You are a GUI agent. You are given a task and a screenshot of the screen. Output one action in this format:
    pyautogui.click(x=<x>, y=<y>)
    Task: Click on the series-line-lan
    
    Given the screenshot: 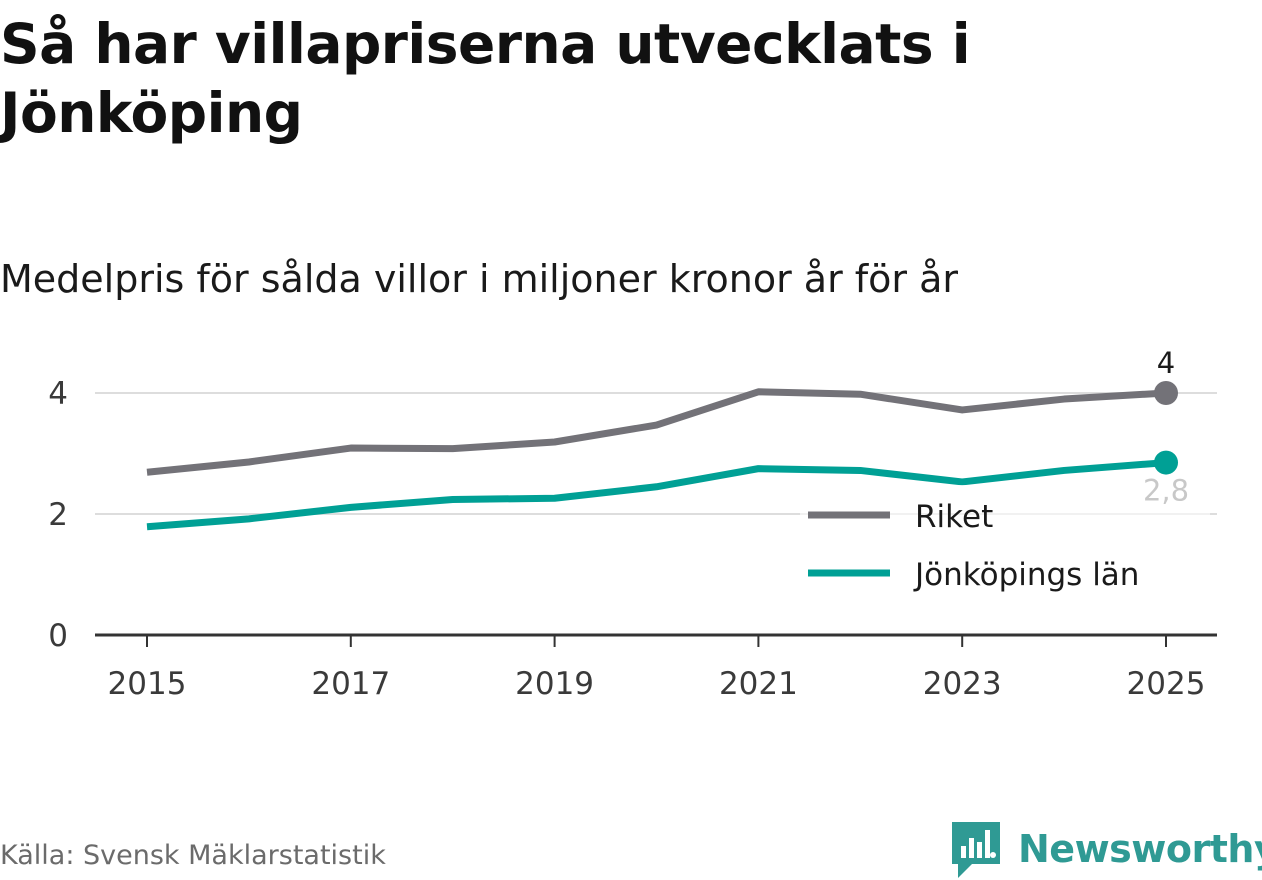 What is the action you would take?
    pyautogui.click(x=656, y=495)
    